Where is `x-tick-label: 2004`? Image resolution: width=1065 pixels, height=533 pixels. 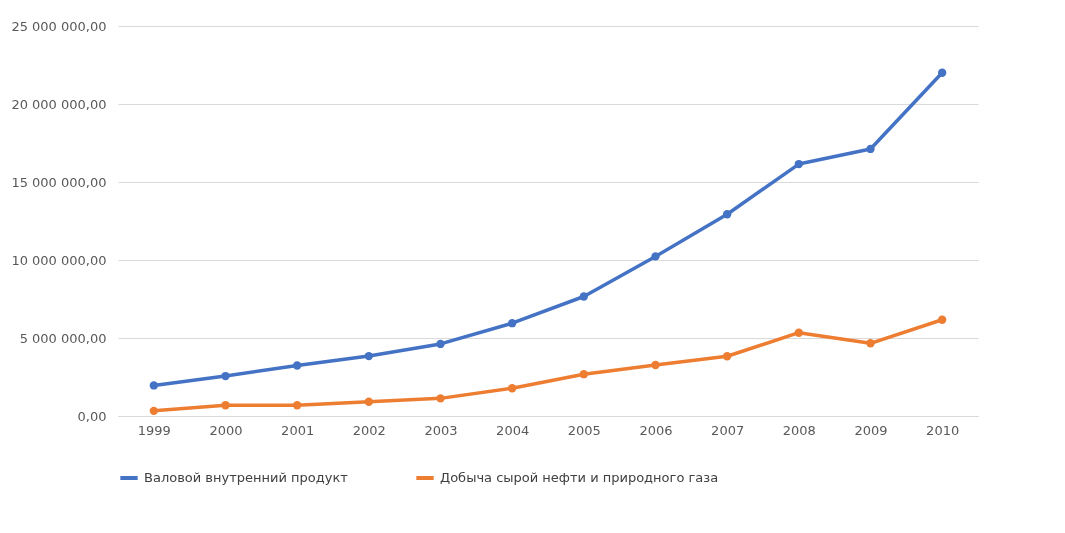 x-tick-label: 2004 is located at coordinates (513, 430).